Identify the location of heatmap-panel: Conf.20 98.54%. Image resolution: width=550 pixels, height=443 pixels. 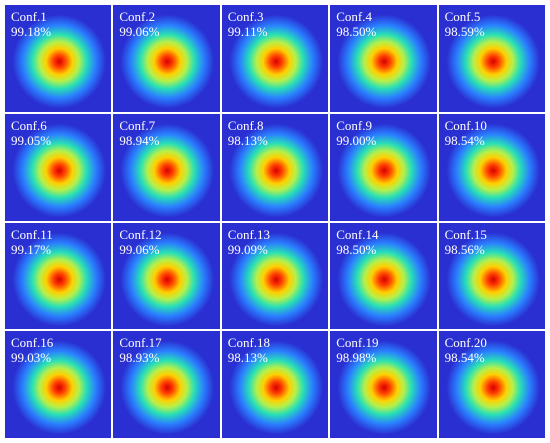
(491, 384).